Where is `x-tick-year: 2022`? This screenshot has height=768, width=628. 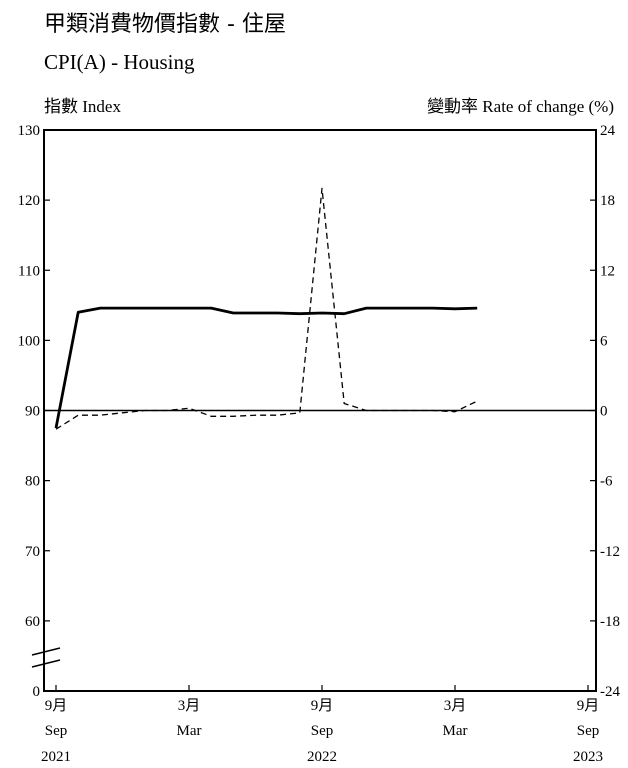
x-tick-year: 2022 is located at coordinates (322, 757).